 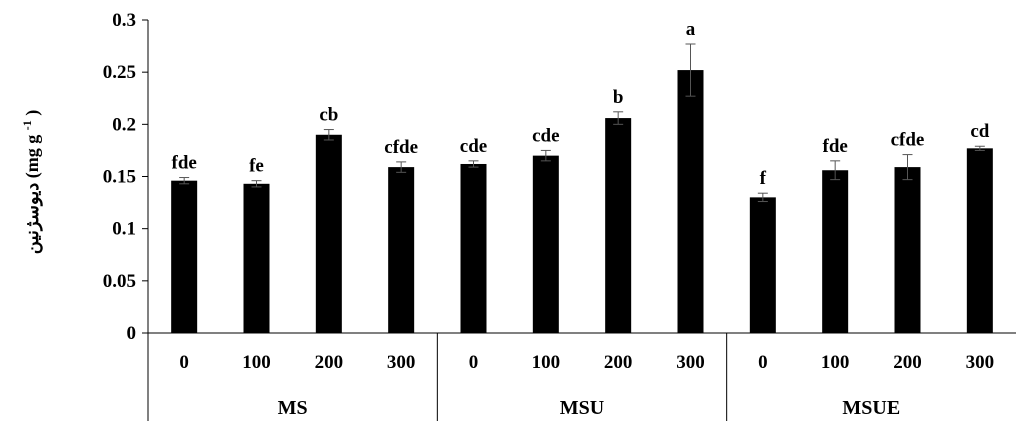 What do you see at coordinates (618, 97) in the screenshot?
I see `data-label: b` at bounding box center [618, 97].